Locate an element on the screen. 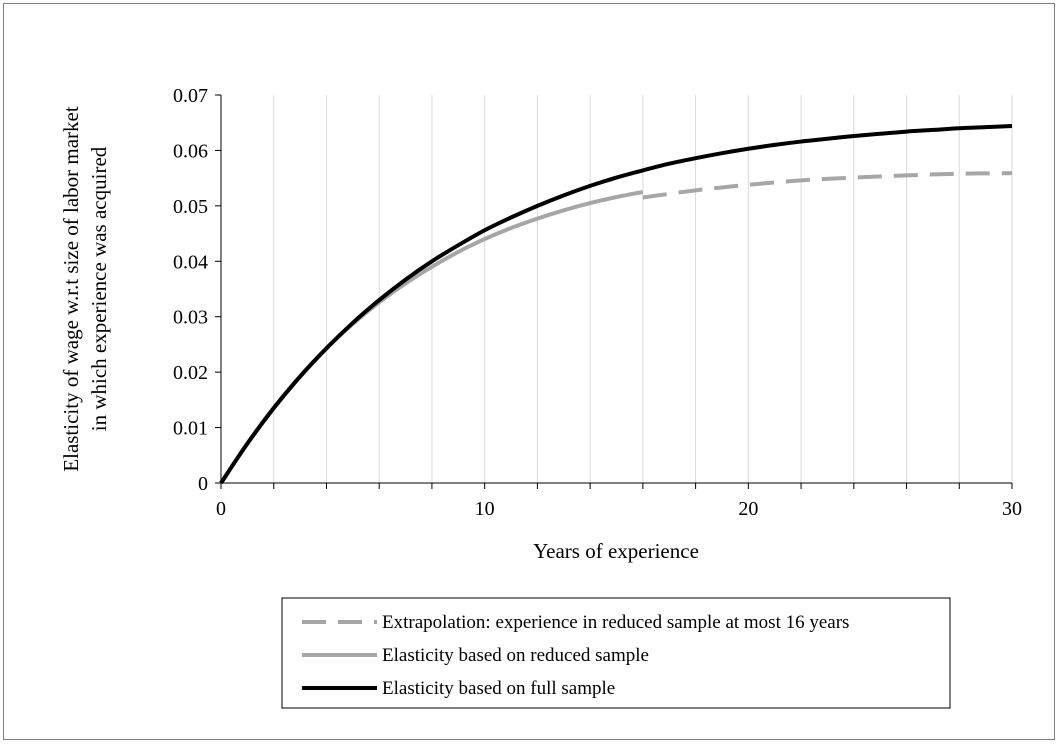  y-tick-label: 0.04 is located at coordinates (190, 262).